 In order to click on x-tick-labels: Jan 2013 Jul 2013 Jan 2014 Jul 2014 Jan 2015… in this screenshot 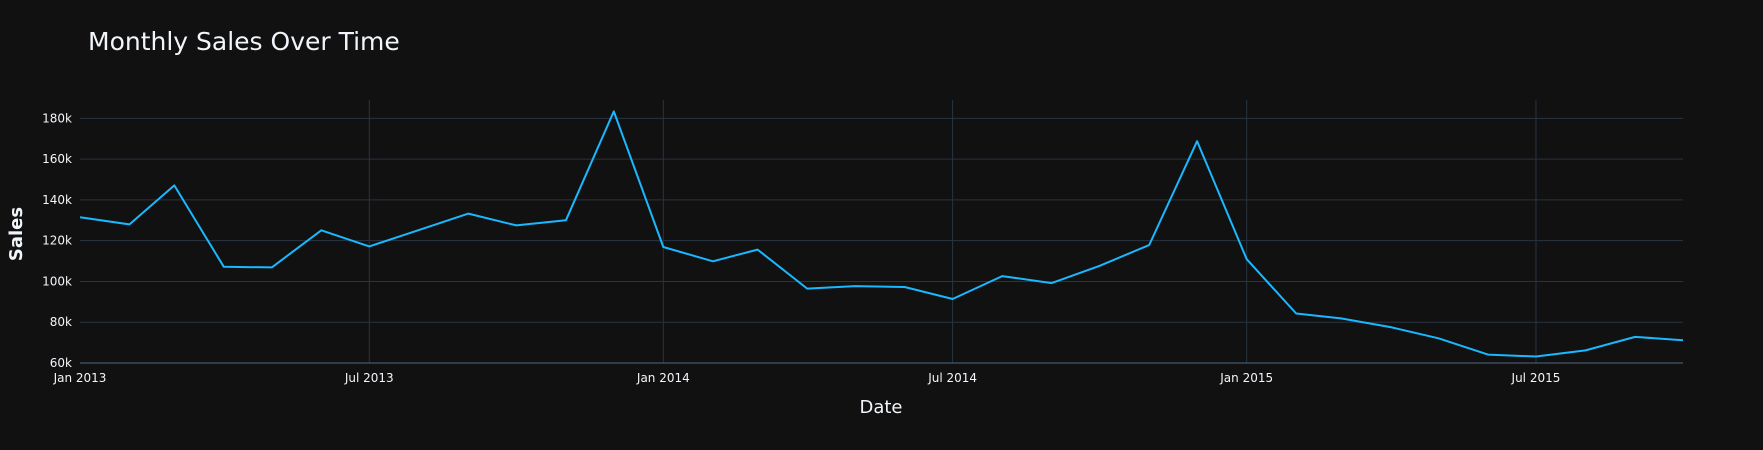, I will do `click(807, 378)`.